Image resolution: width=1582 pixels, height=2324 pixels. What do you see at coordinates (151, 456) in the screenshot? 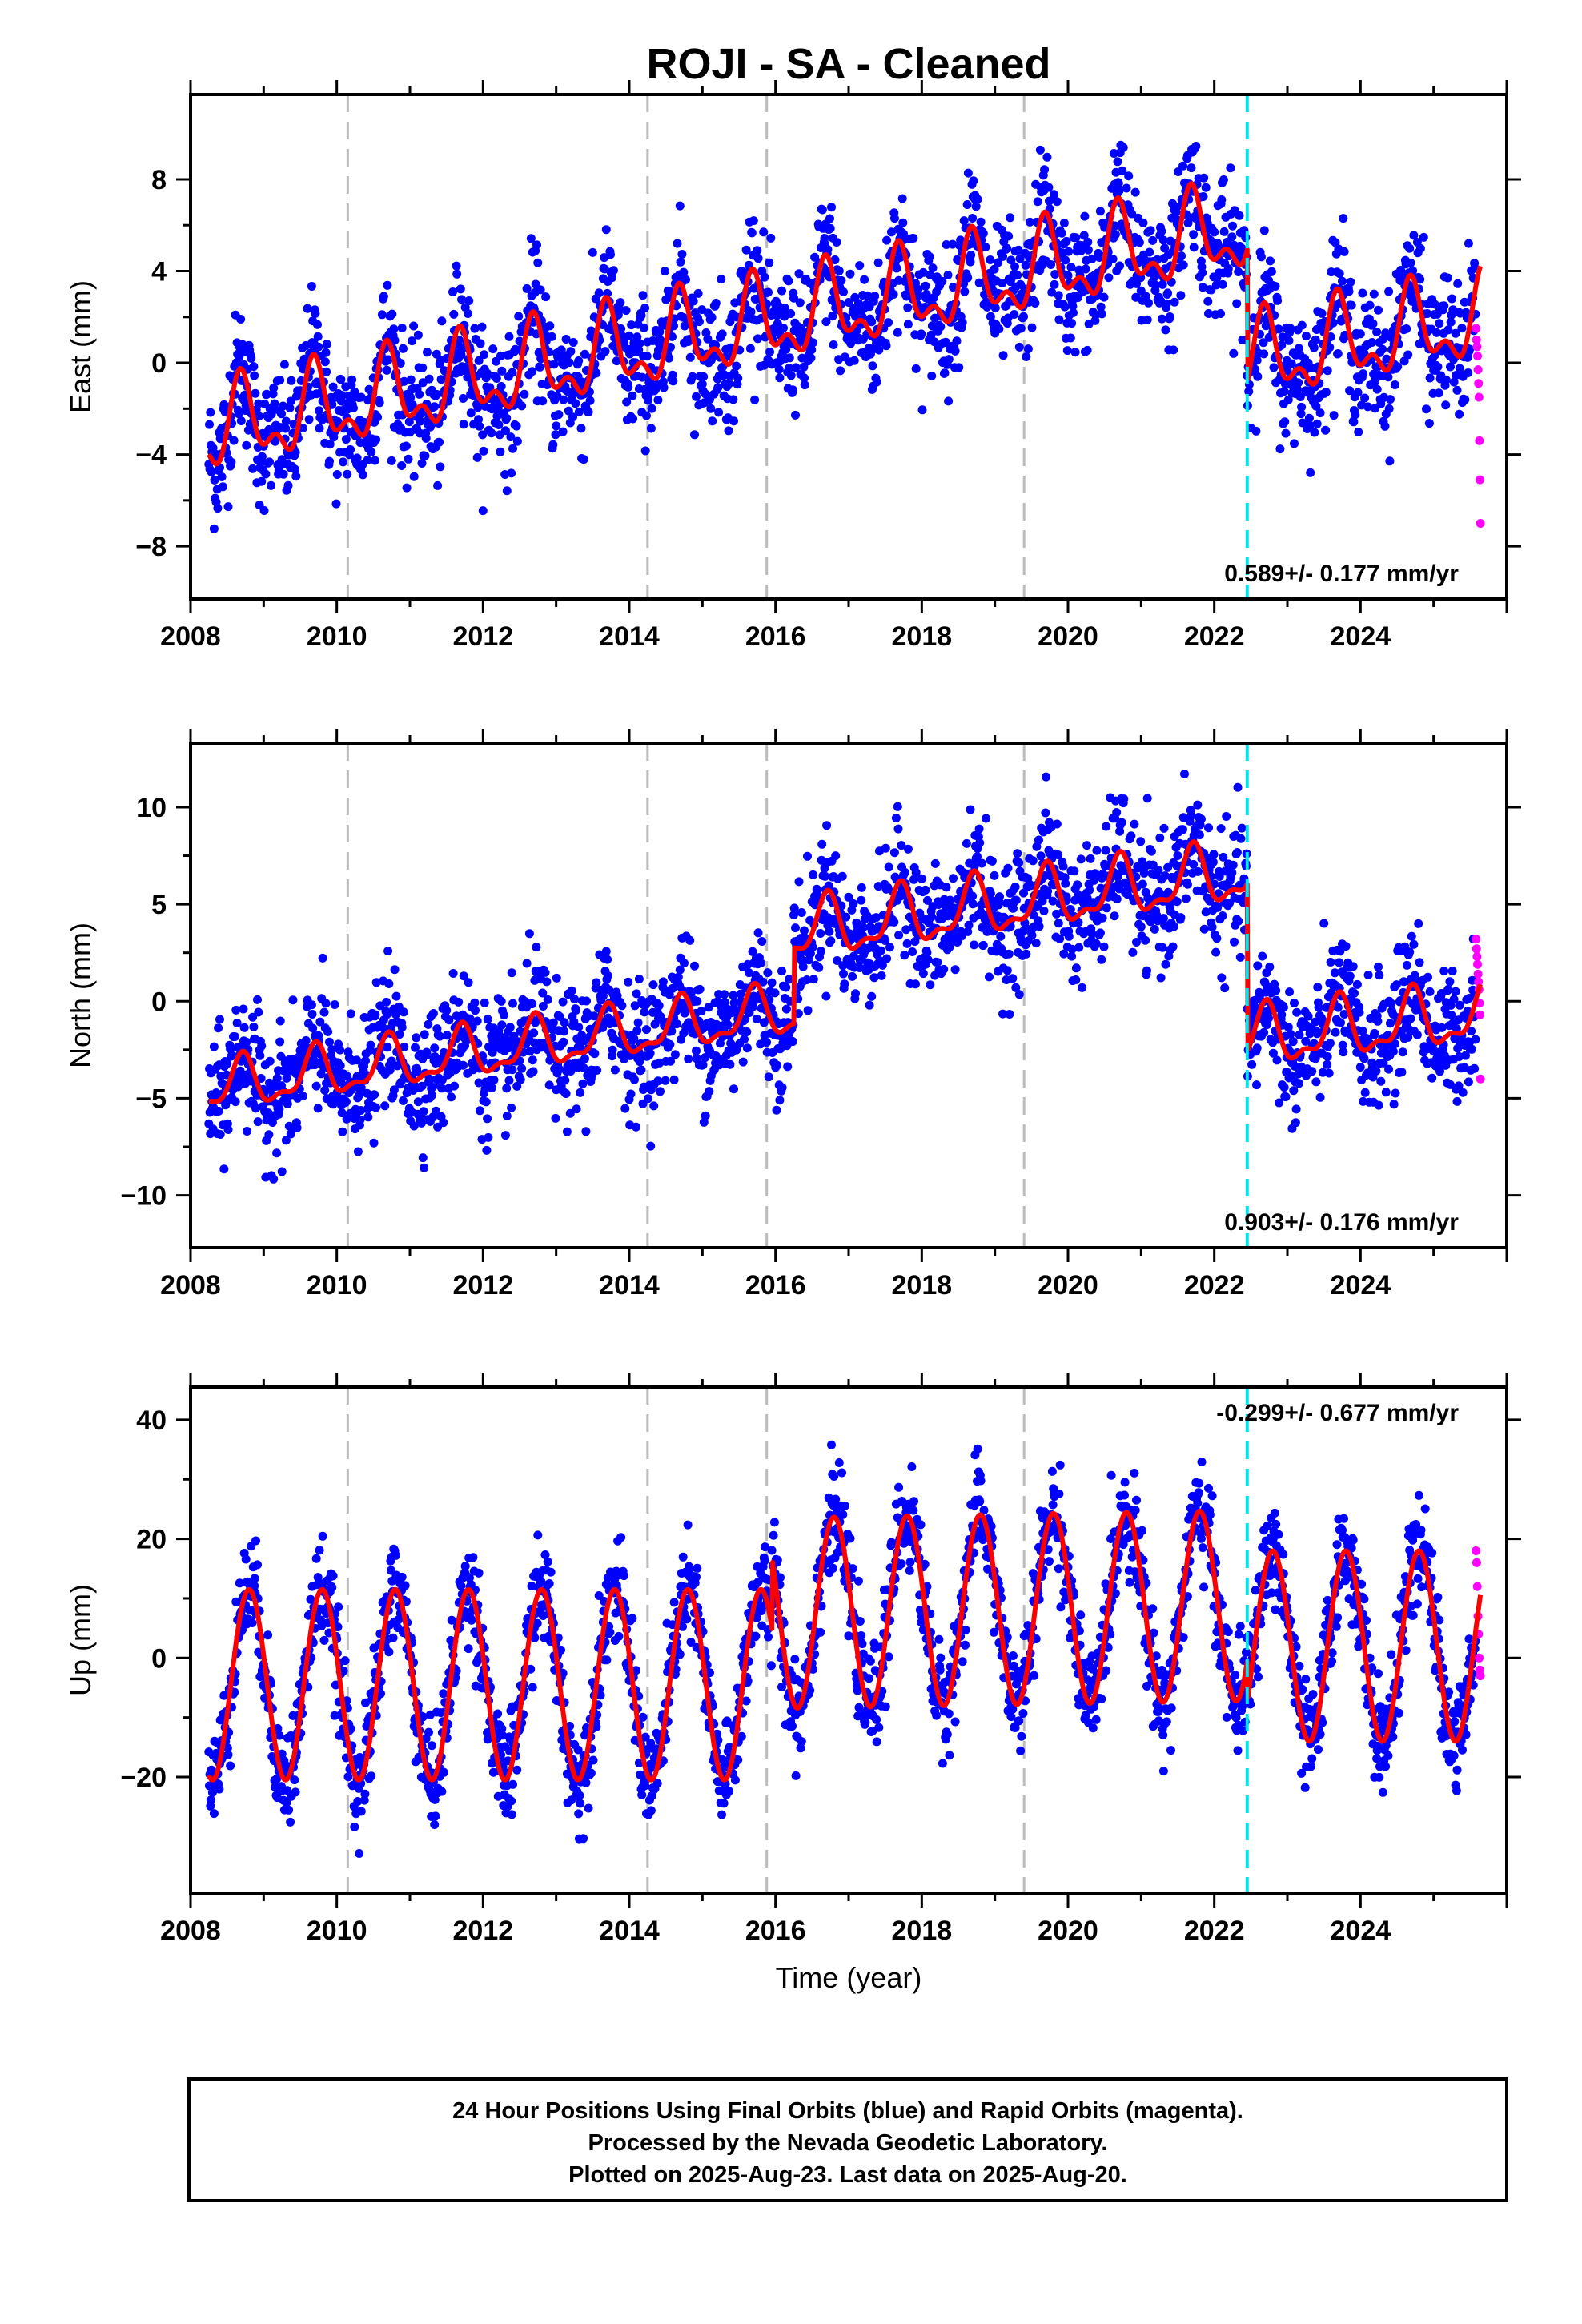
I see `east-y-tick-label: −4` at bounding box center [151, 456].